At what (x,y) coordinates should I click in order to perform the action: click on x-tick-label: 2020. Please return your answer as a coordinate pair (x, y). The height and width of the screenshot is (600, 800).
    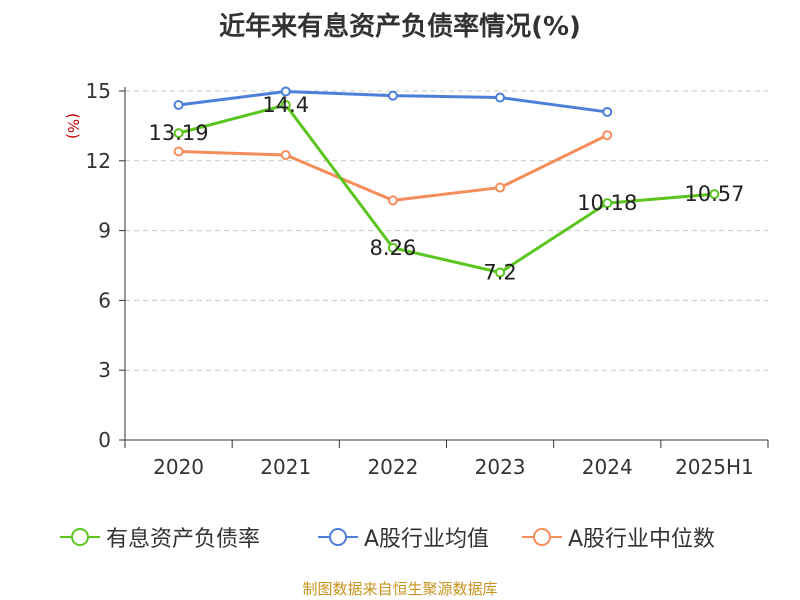
    Looking at the image, I should click on (178, 467).